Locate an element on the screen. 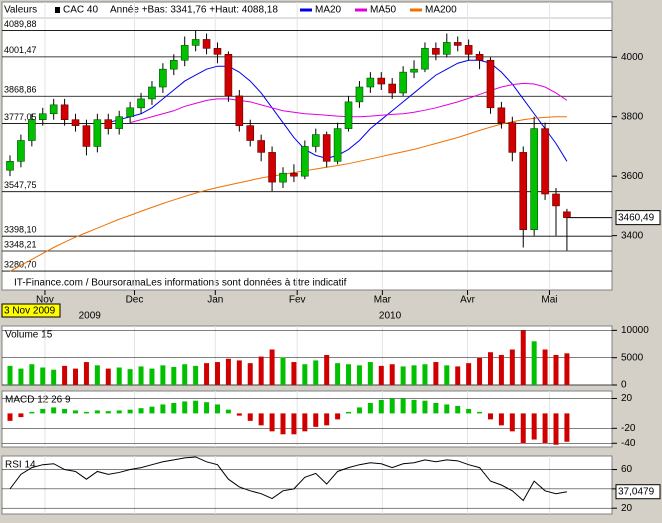 This screenshot has width=662, height=523. y-tick-label: 60 is located at coordinates (627, 469).